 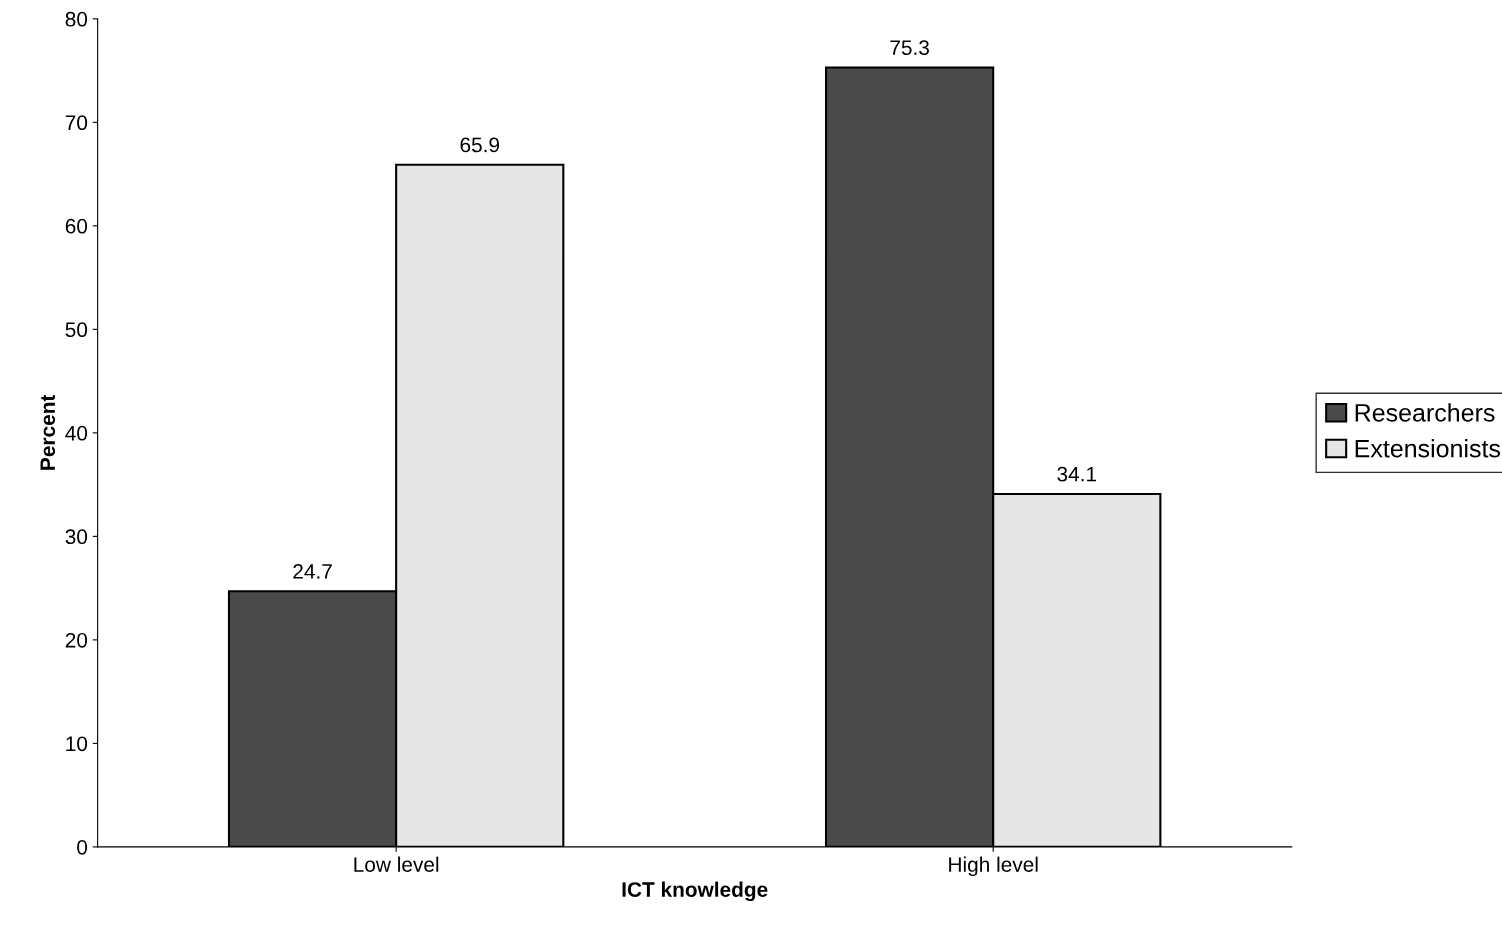 What do you see at coordinates (76, 19) in the screenshot?
I see `y-tick-label: 80` at bounding box center [76, 19].